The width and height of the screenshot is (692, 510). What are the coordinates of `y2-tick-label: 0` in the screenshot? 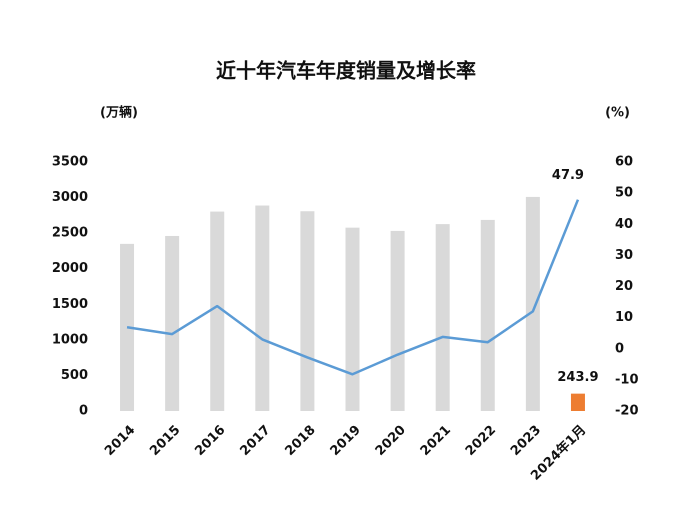 It's located at (619, 348).